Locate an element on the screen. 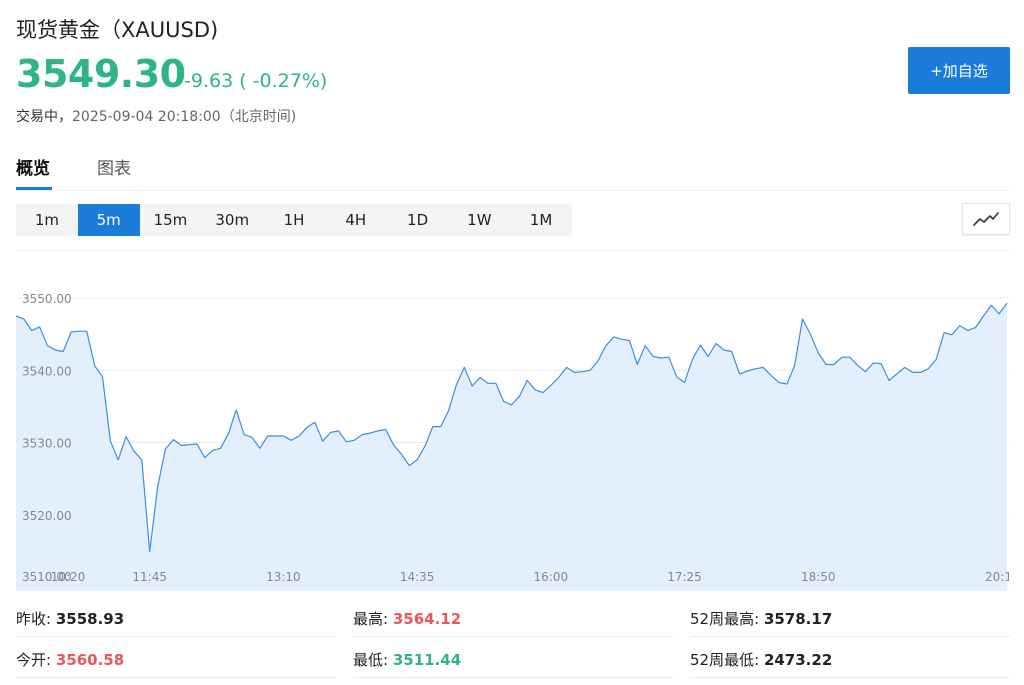  stat-52w-high: 52周最高: 3578.17 is located at coordinates (761, 626).